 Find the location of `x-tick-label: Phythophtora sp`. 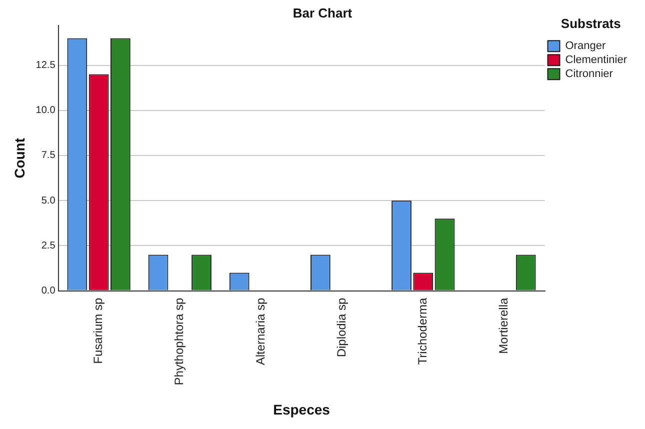

x-tick-label: Phythophtora sp is located at coordinates (179, 341).